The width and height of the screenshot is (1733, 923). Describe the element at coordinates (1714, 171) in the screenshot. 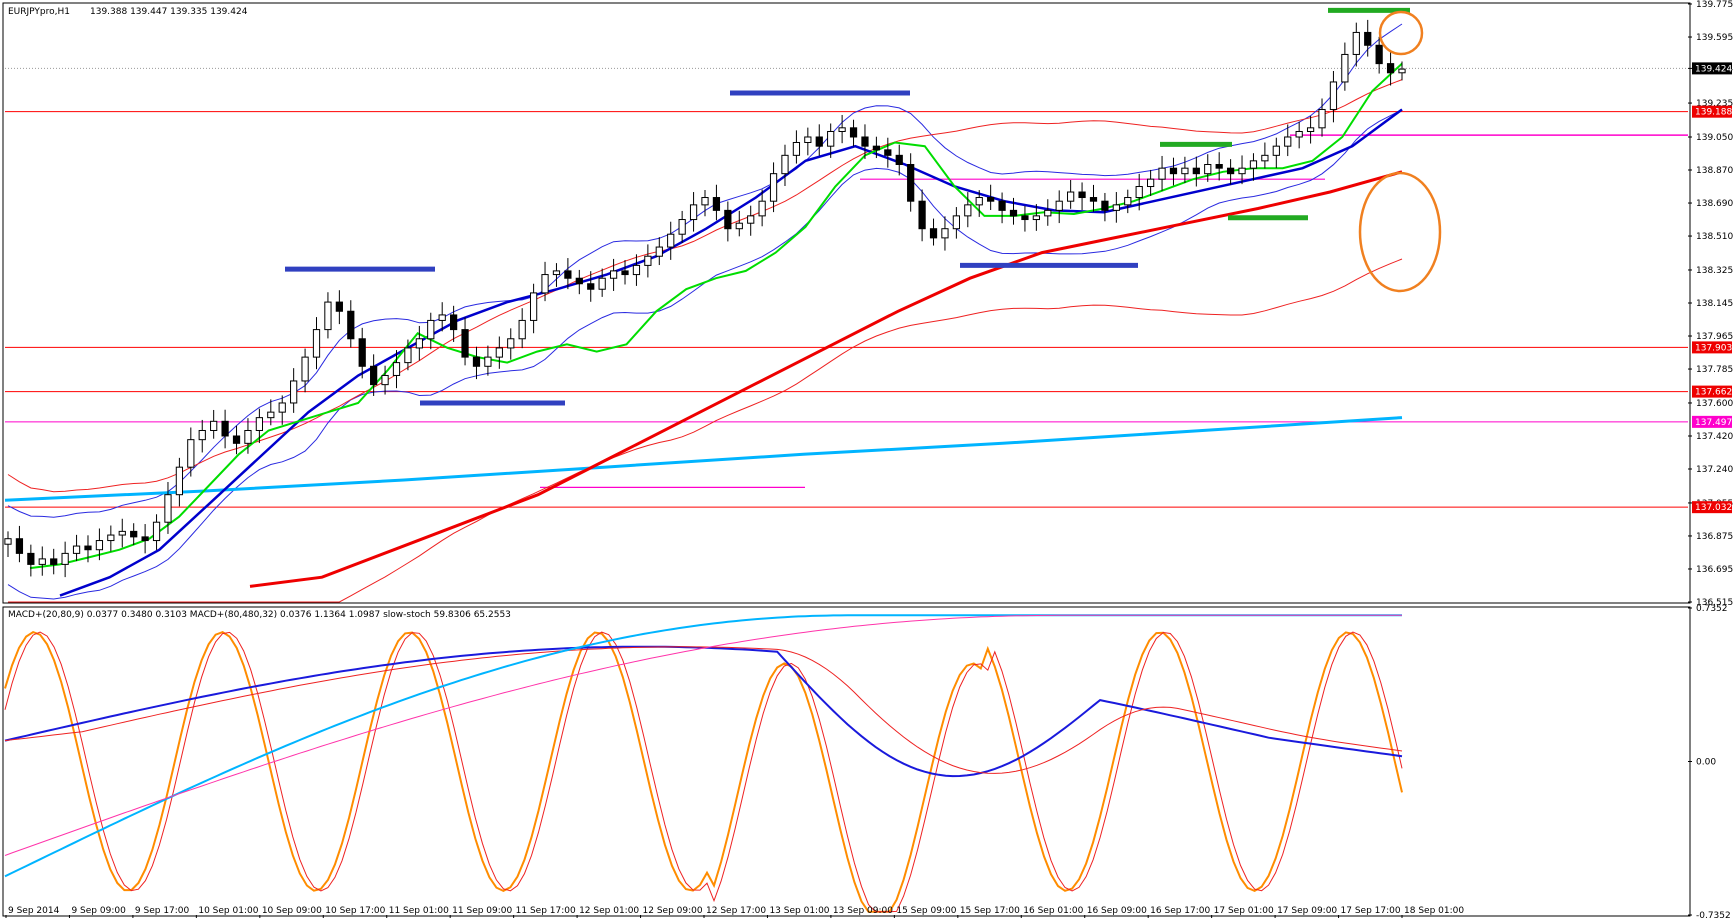

I see `price-axis-label: 138.870` at that location.